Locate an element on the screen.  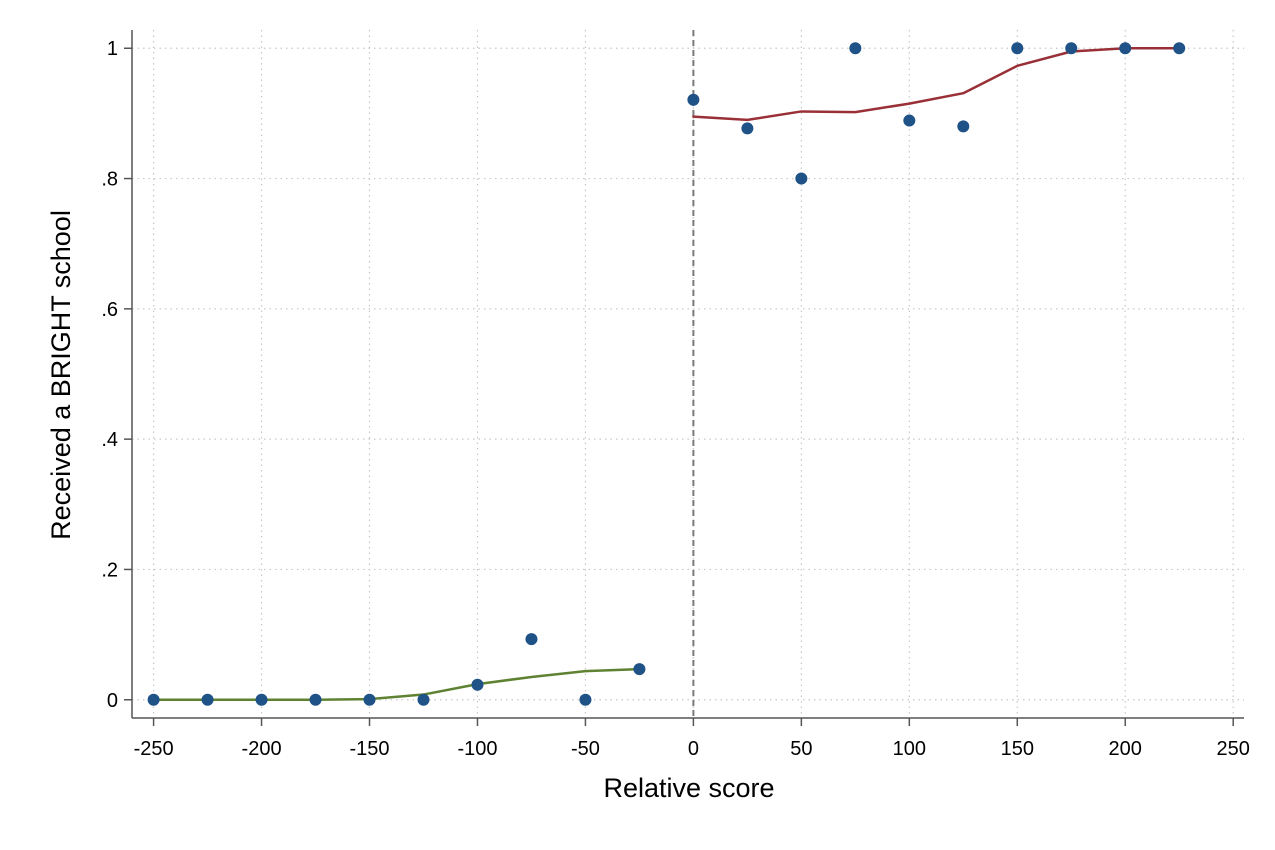
y-tick-label: 1 is located at coordinates (112, 49).